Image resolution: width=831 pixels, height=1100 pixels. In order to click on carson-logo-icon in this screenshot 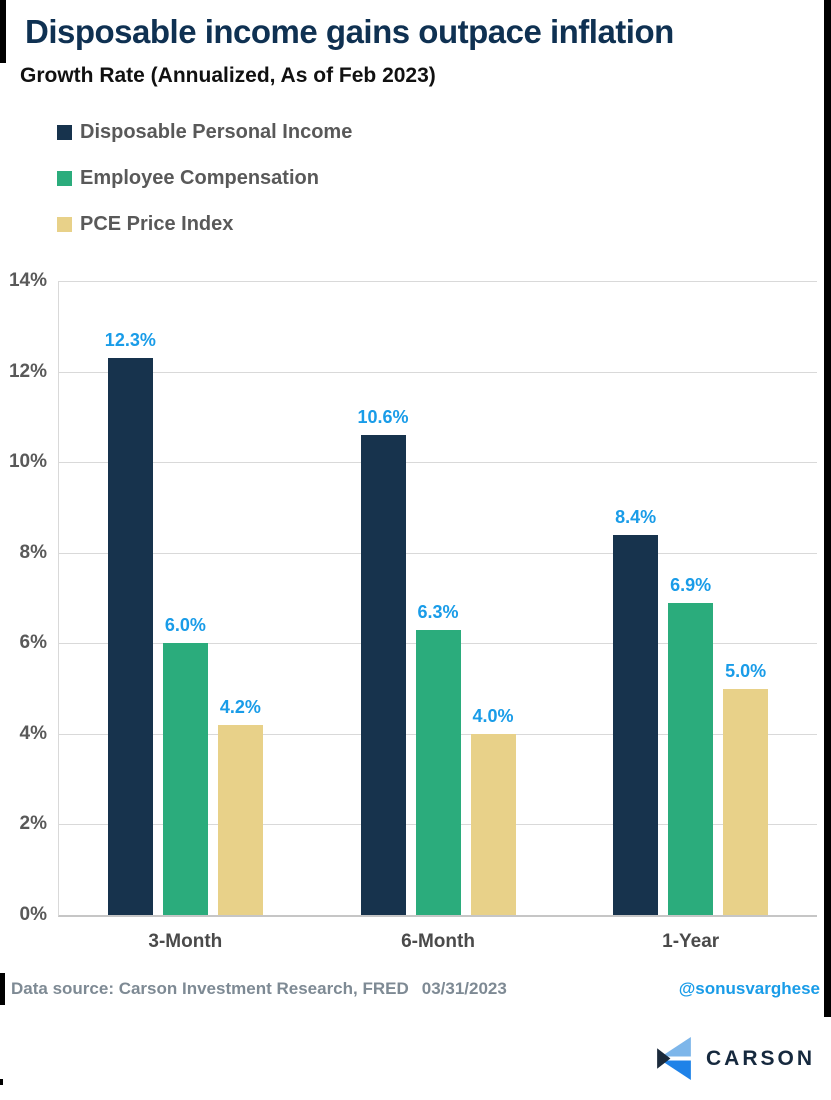, I will do `click(674, 1058)`.